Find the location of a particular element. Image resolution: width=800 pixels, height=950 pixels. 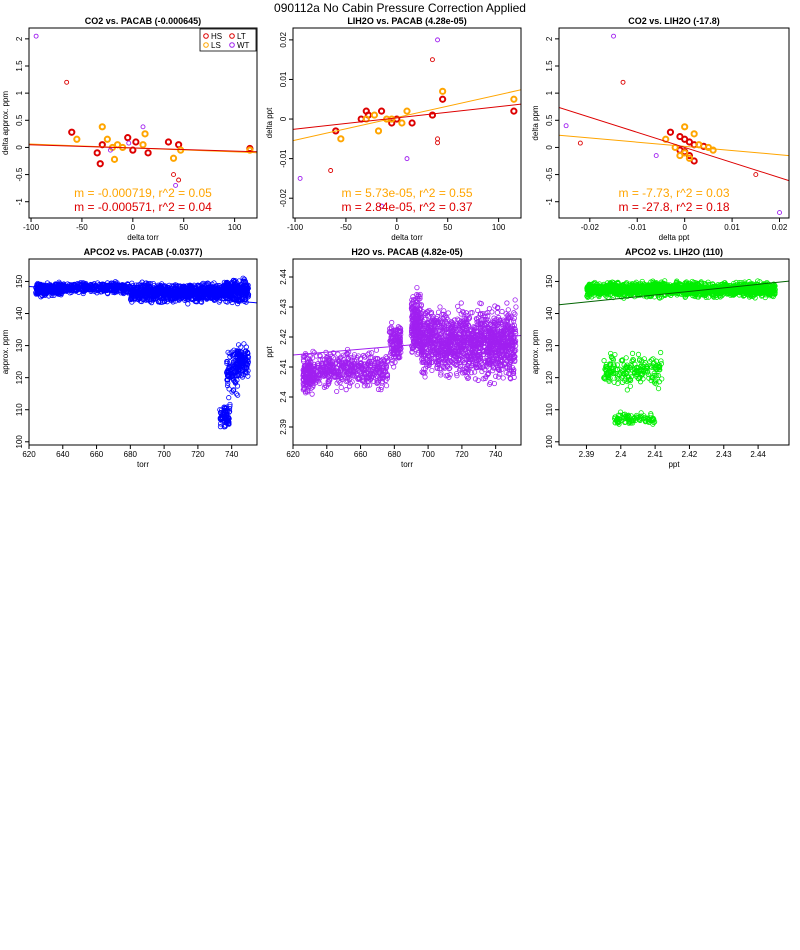

x-tick-label: -50 is located at coordinates (346, 227).